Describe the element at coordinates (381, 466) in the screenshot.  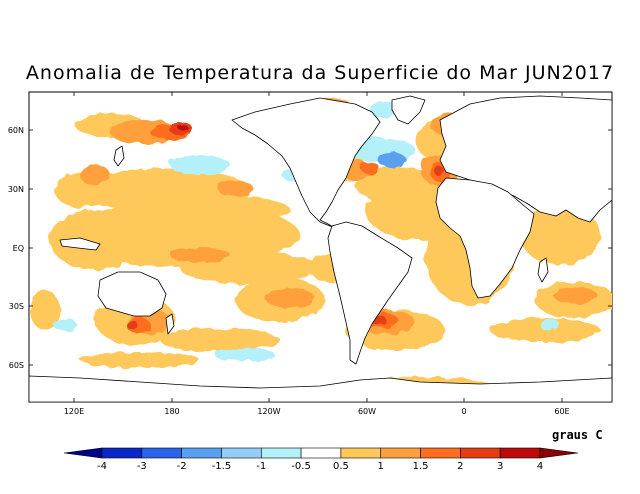
I see `colorbar-label: 1` at that location.